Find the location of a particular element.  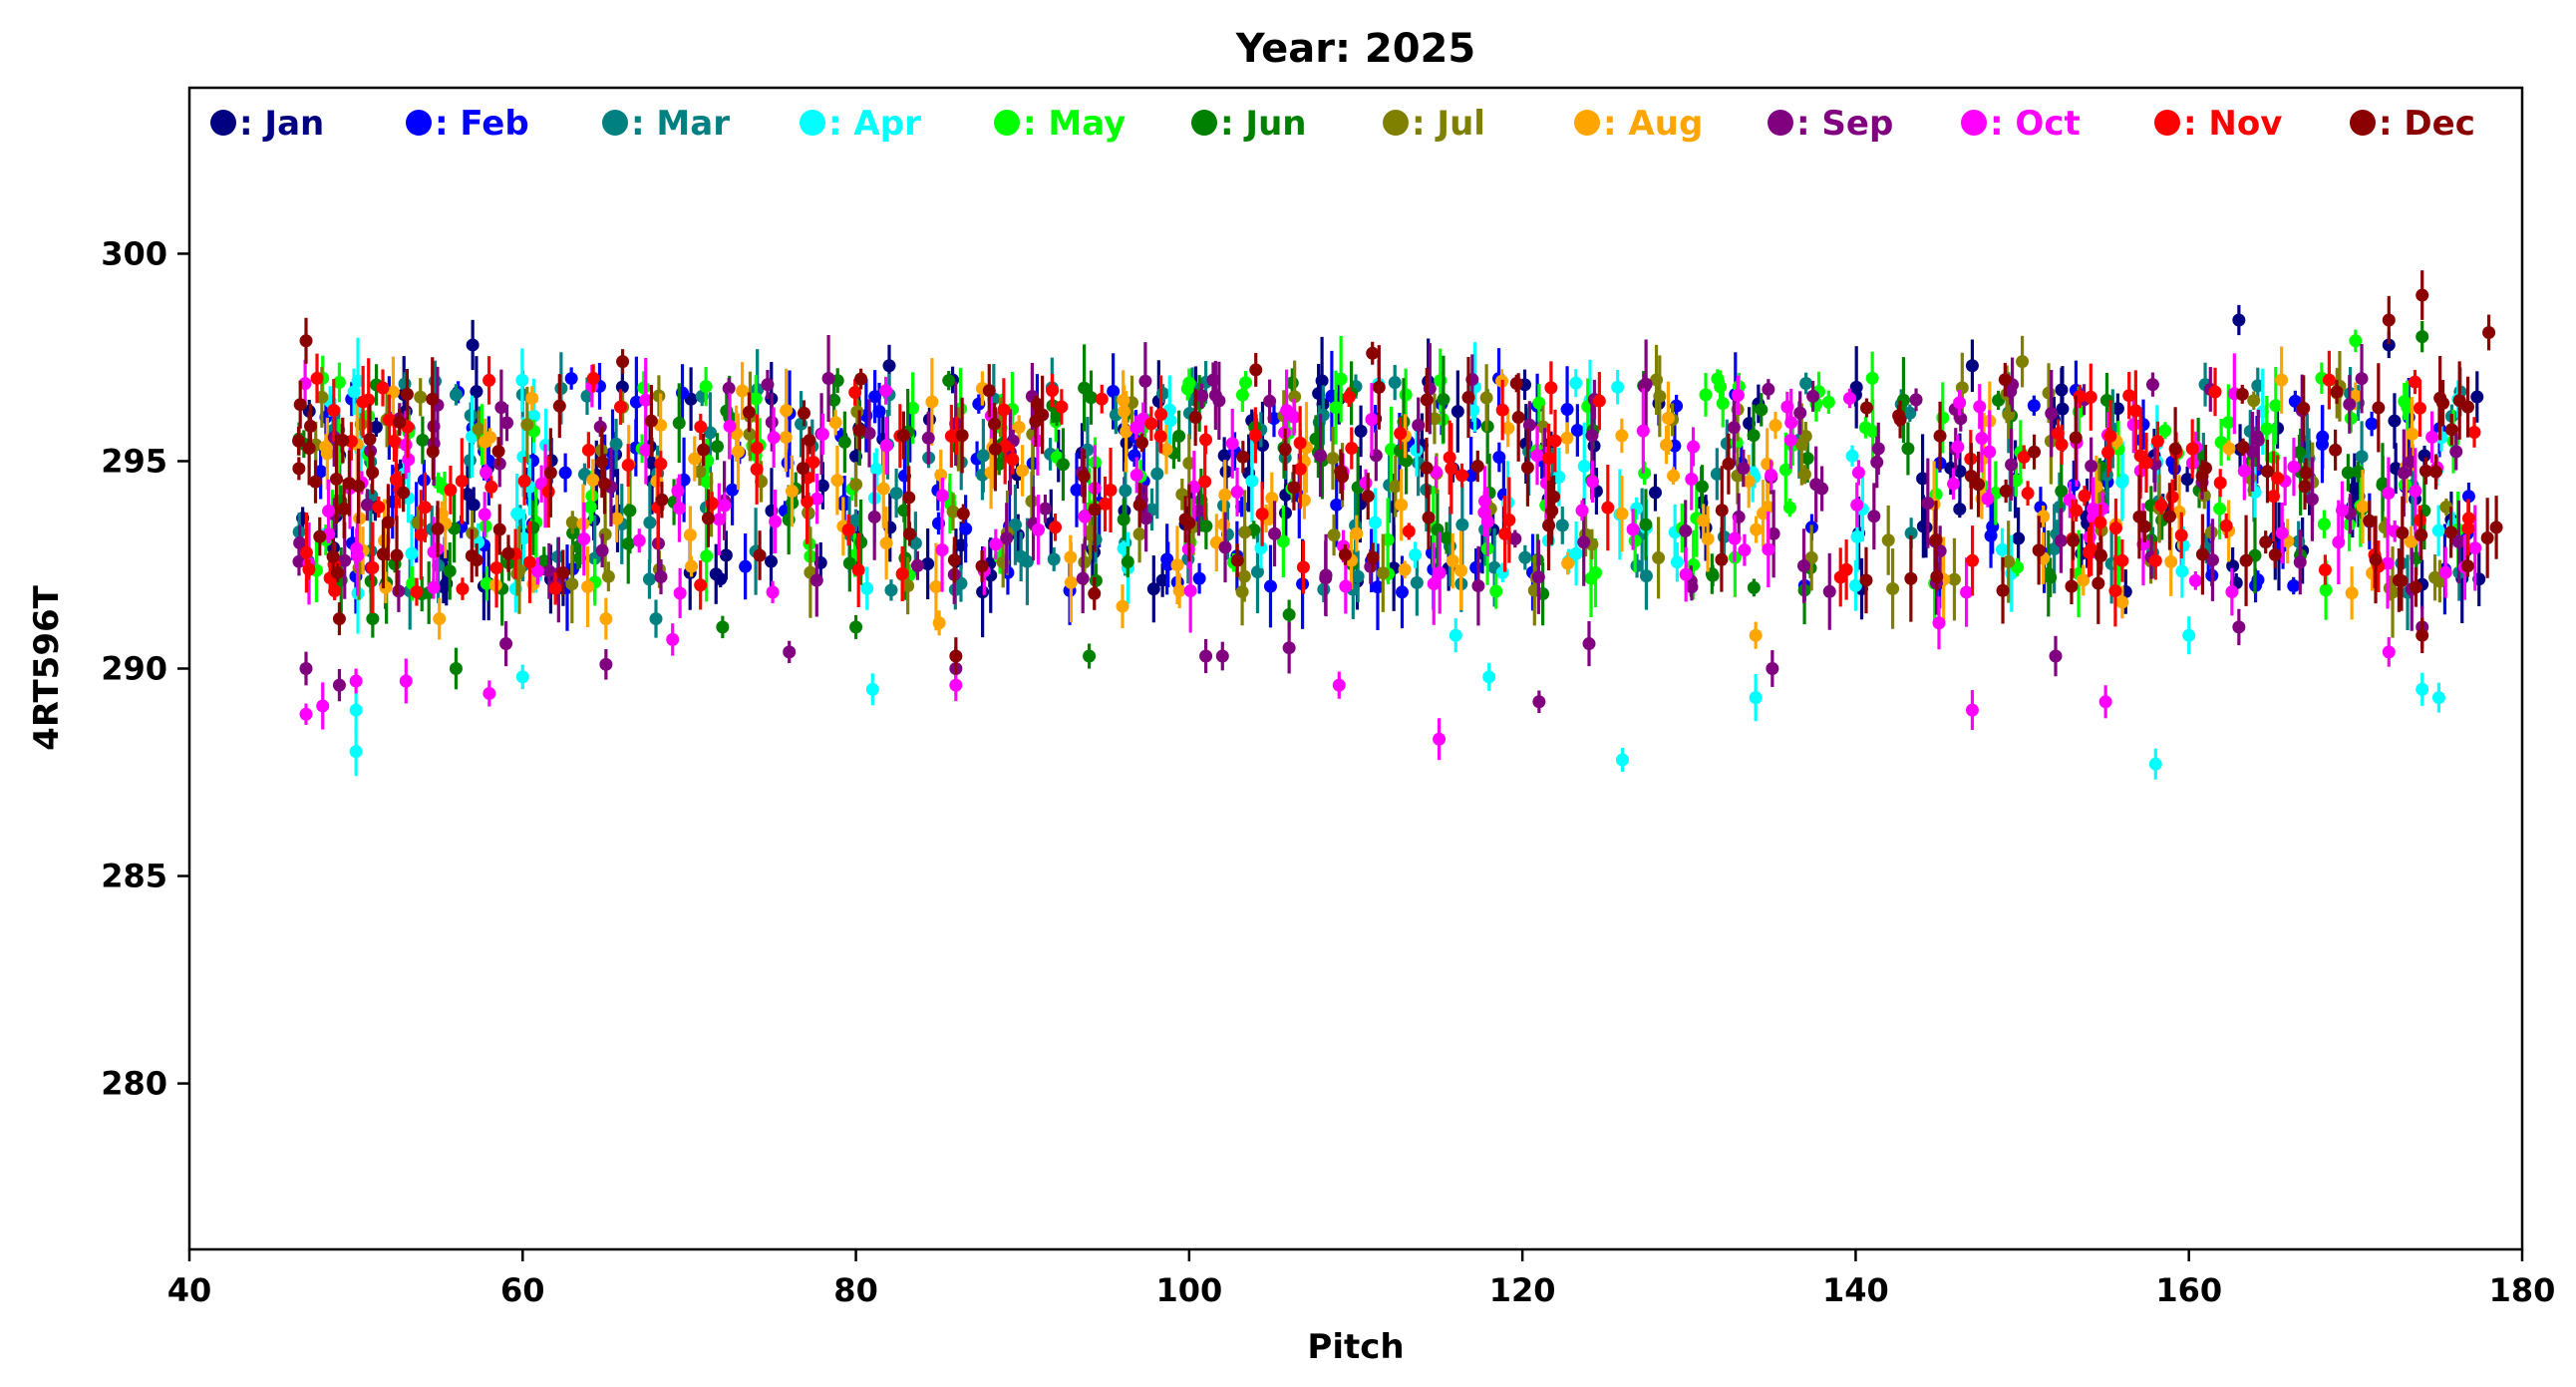

legend-item-jul: : Jul is located at coordinates (1434, 124).